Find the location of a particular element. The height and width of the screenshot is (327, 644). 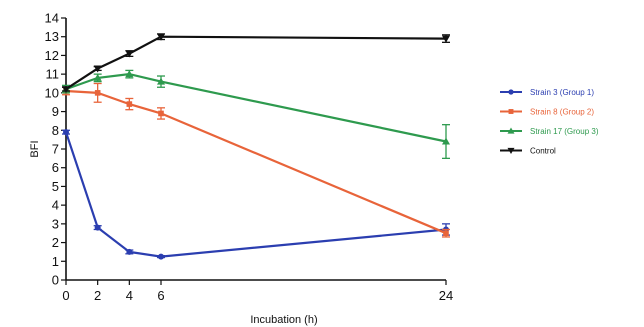

legend-item: Strain 8 (Group 2) is located at coordinates (547, 112).